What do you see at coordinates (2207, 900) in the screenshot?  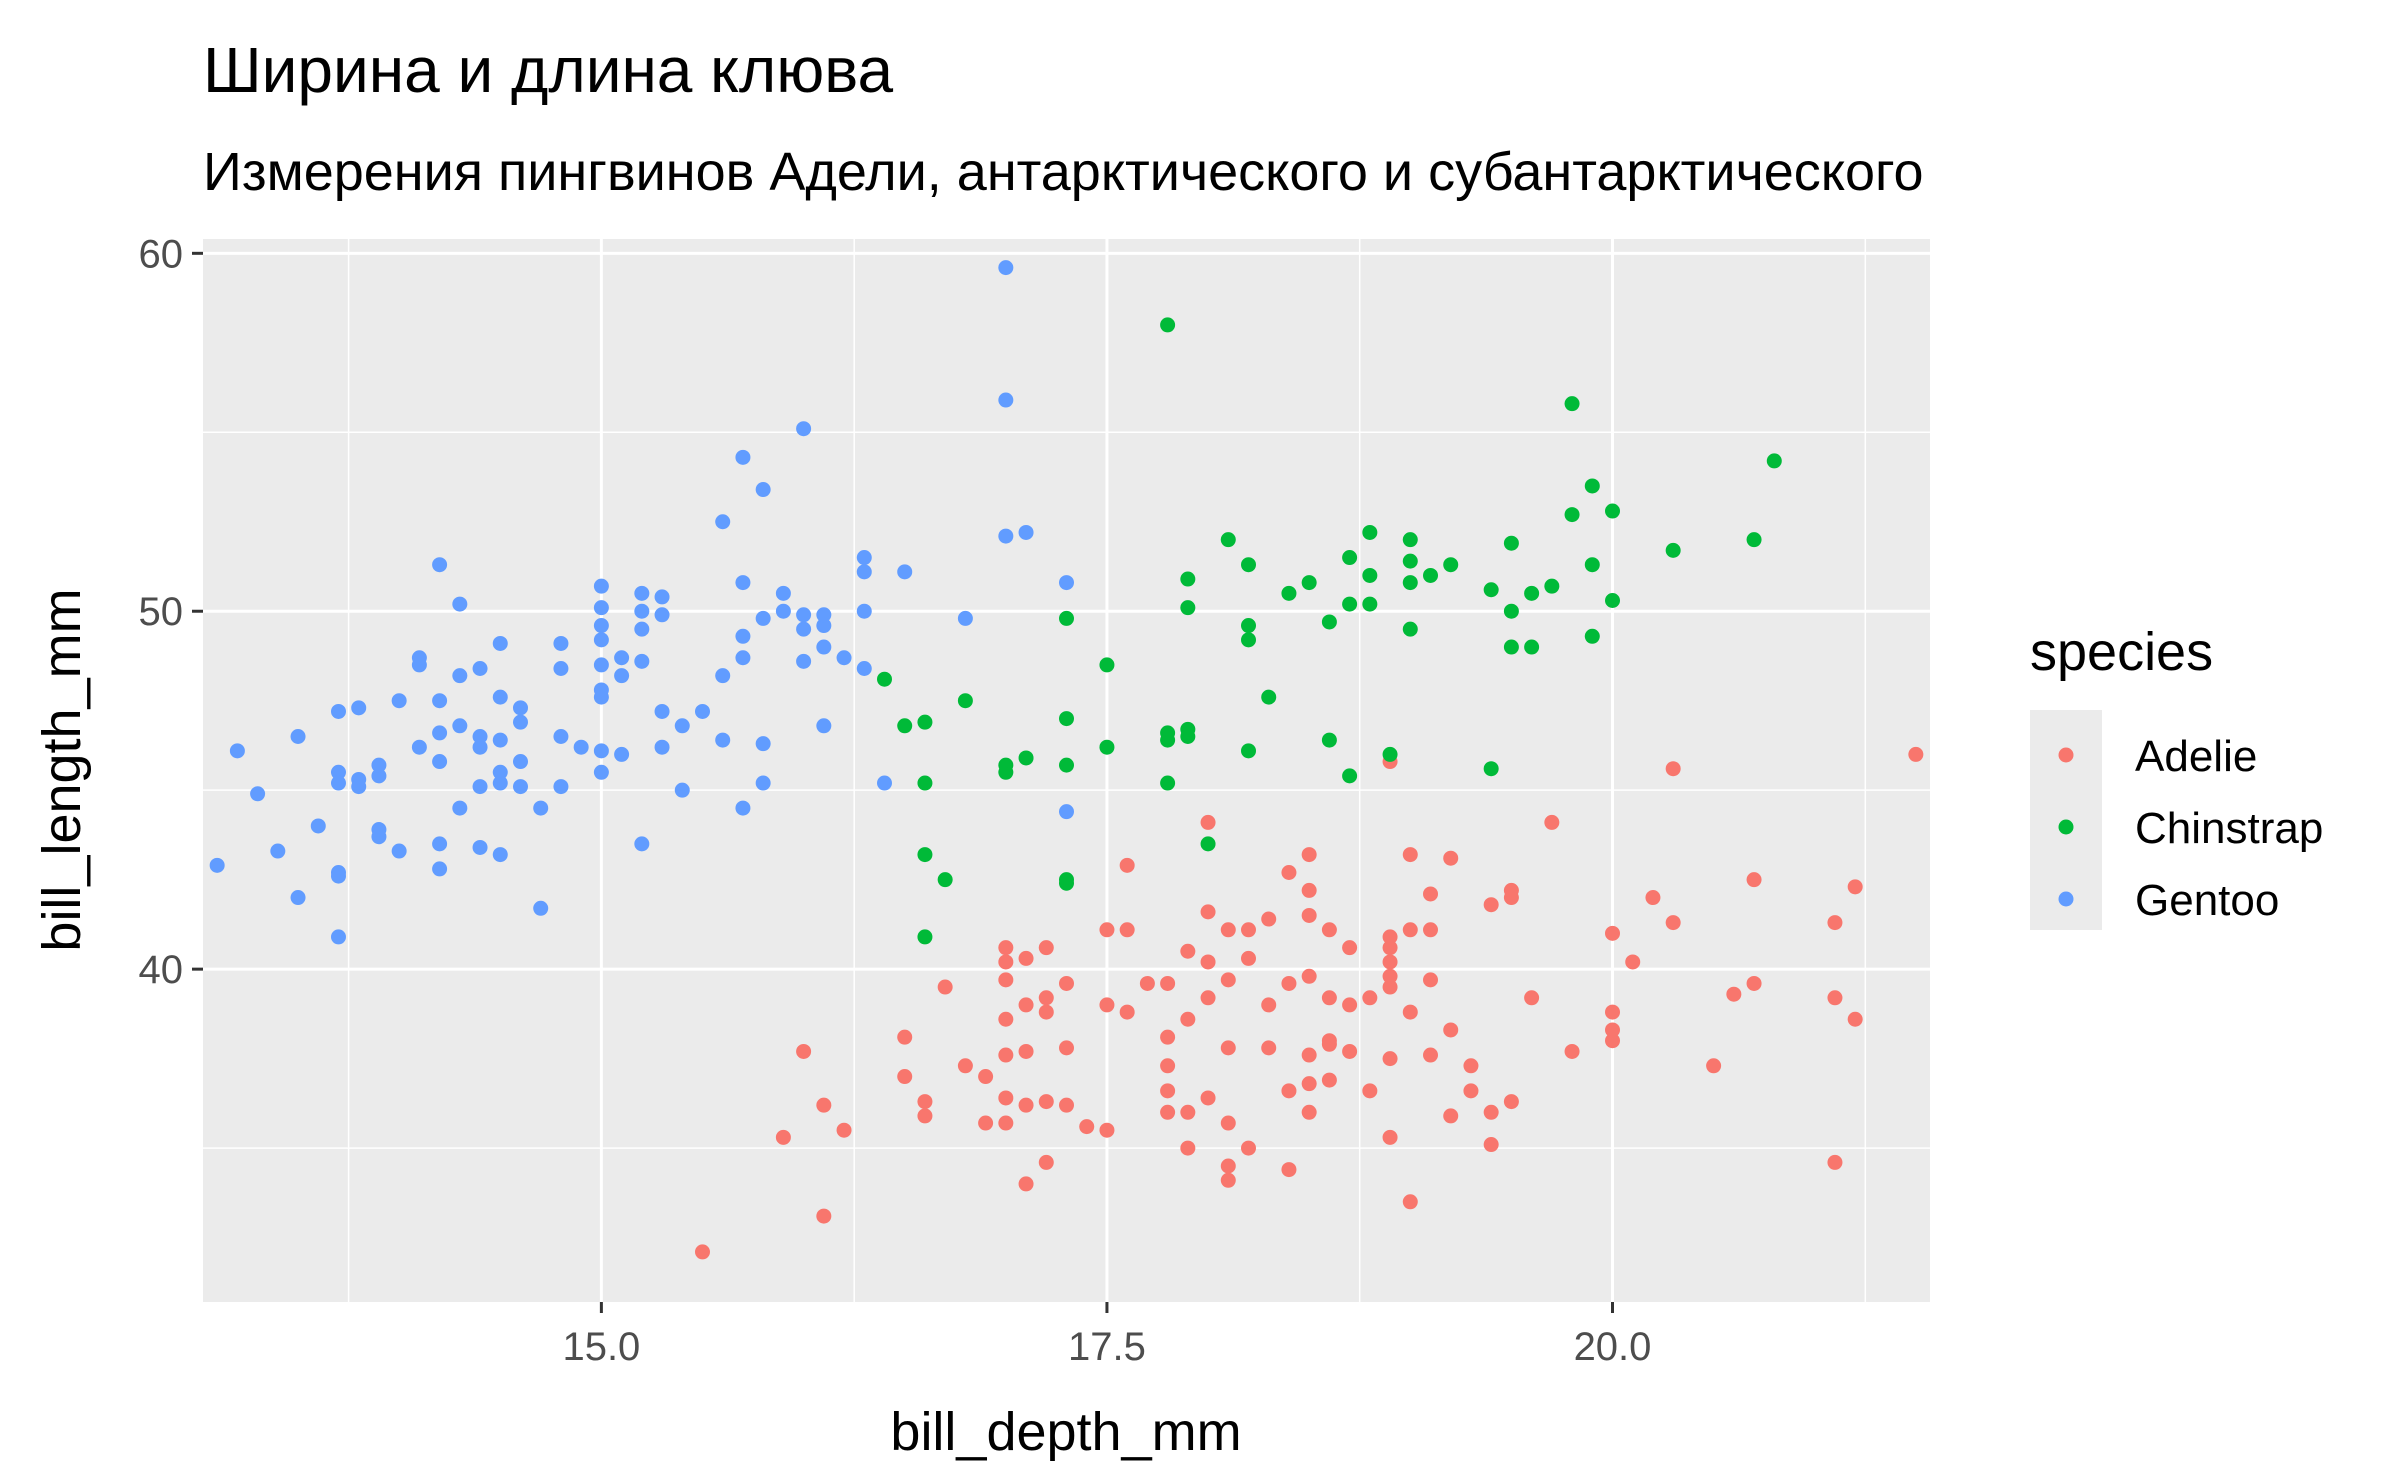 I see `legend-label-gentoo: Gentoo` at bounding box center [2207, 900].